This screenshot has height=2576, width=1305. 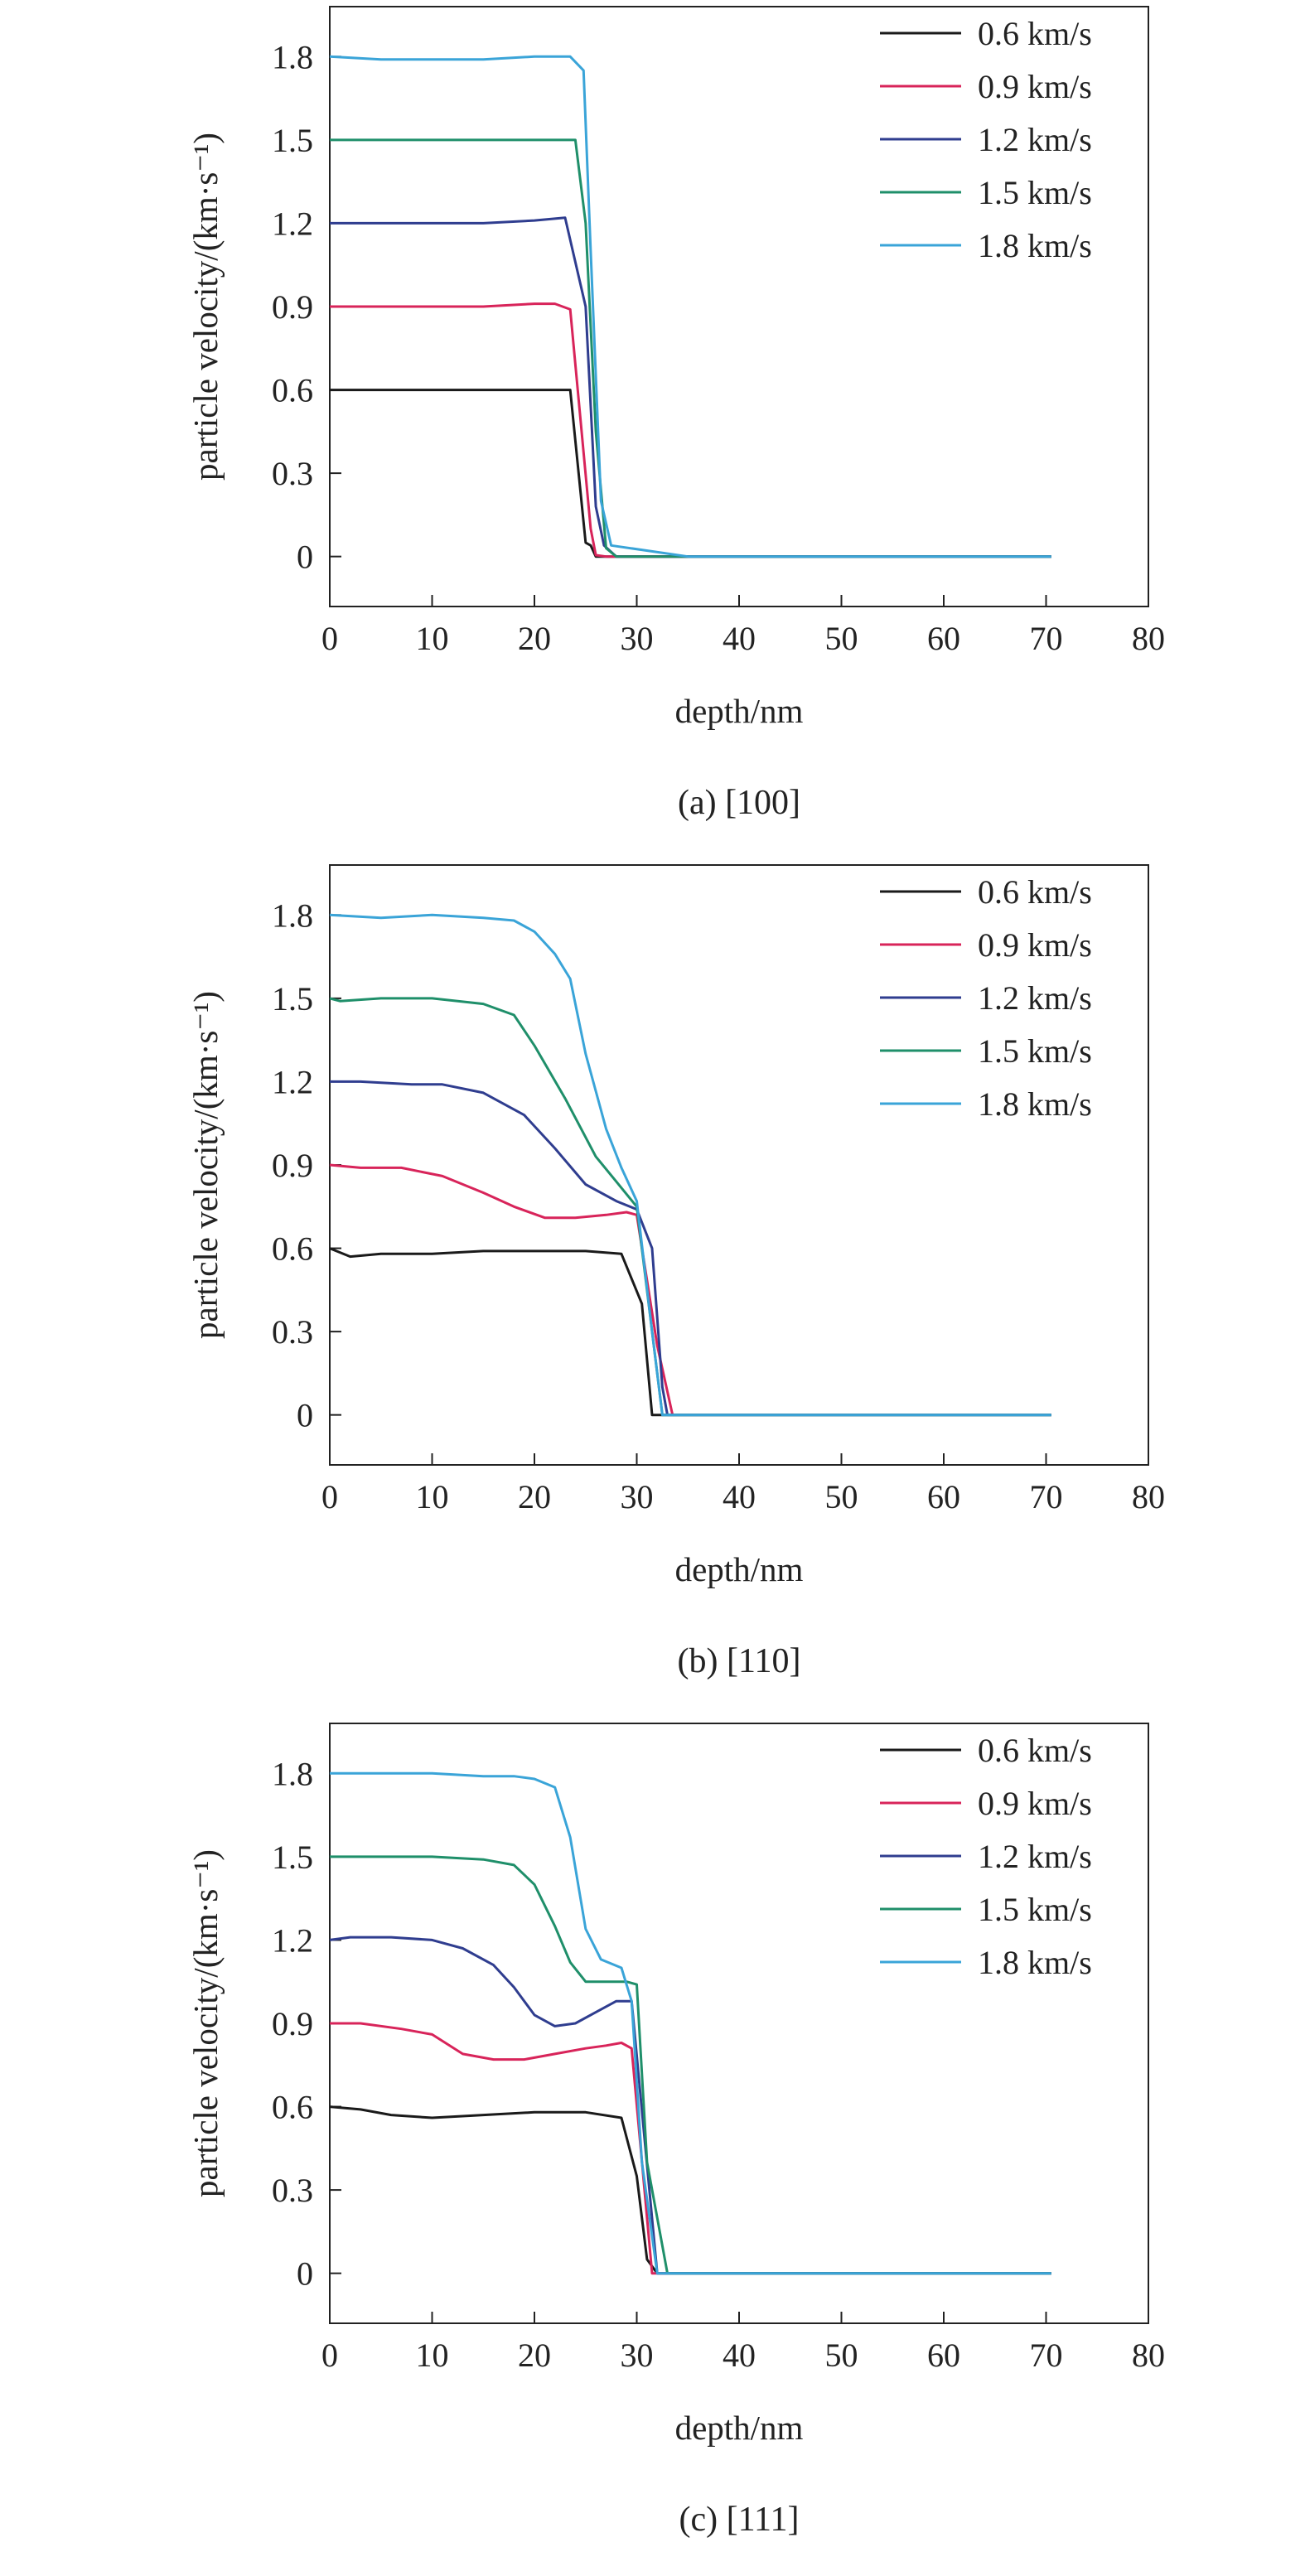 What do you see at coordinates (739, 1661) in the screenshot?
I see `chart-caption: (b) [110]` at bounding box center [739, 1661].